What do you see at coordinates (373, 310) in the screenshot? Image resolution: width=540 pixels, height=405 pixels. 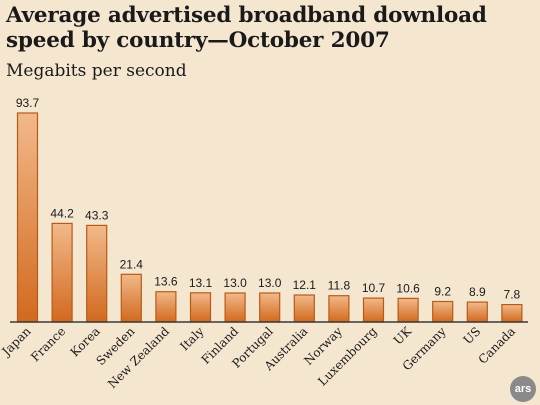 I see `bar-luxembourg` at bounding box center [373, 310].